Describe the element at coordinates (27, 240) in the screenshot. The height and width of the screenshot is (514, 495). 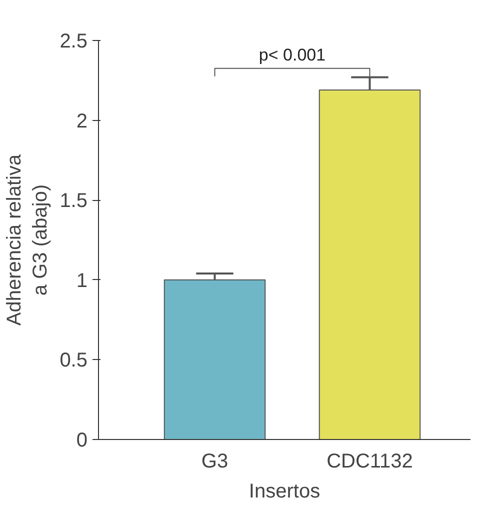
I see `y-axis-title: Adherencia relativa a G3 (abajo)` at that location.